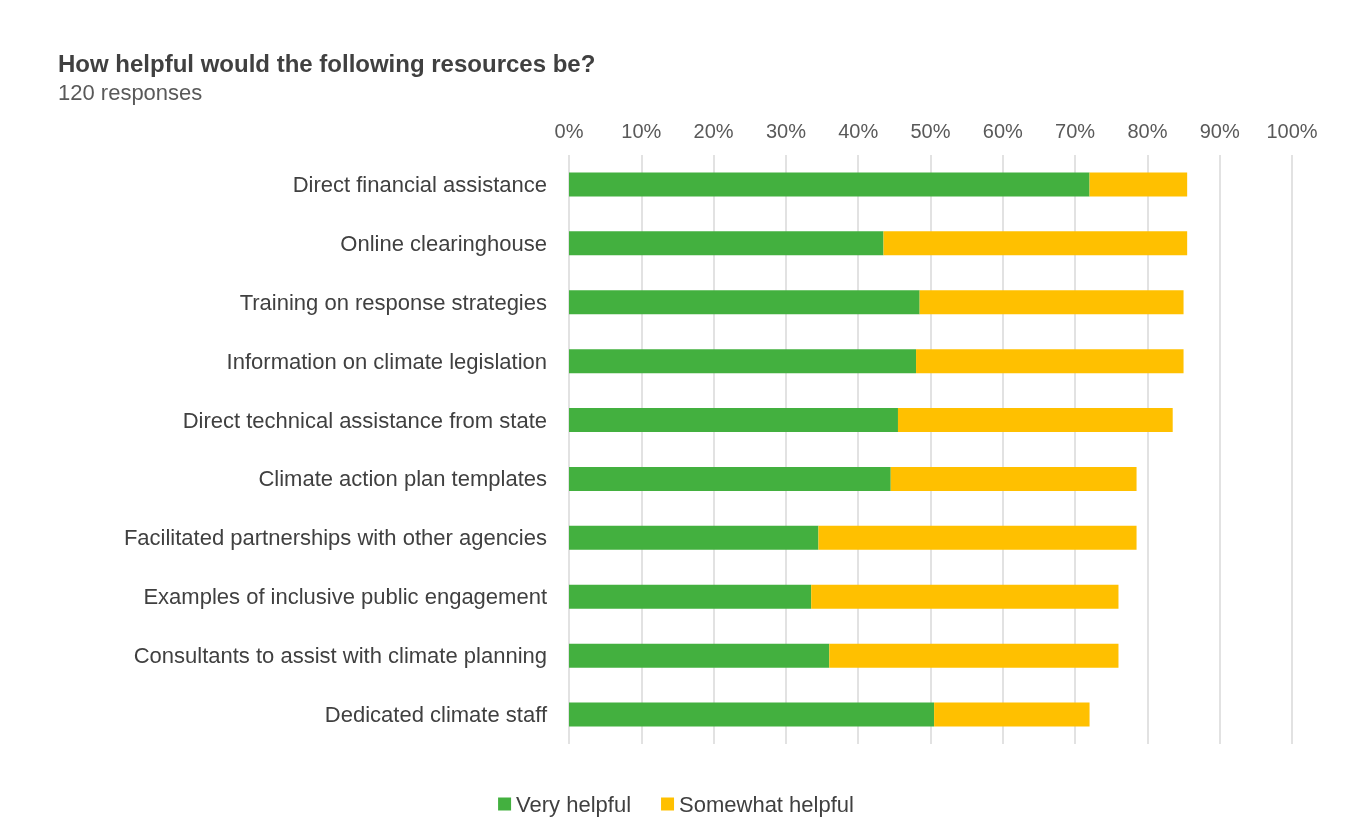  I want to click on y-tick-label: Dedicated climate staff, so click(436, 715).